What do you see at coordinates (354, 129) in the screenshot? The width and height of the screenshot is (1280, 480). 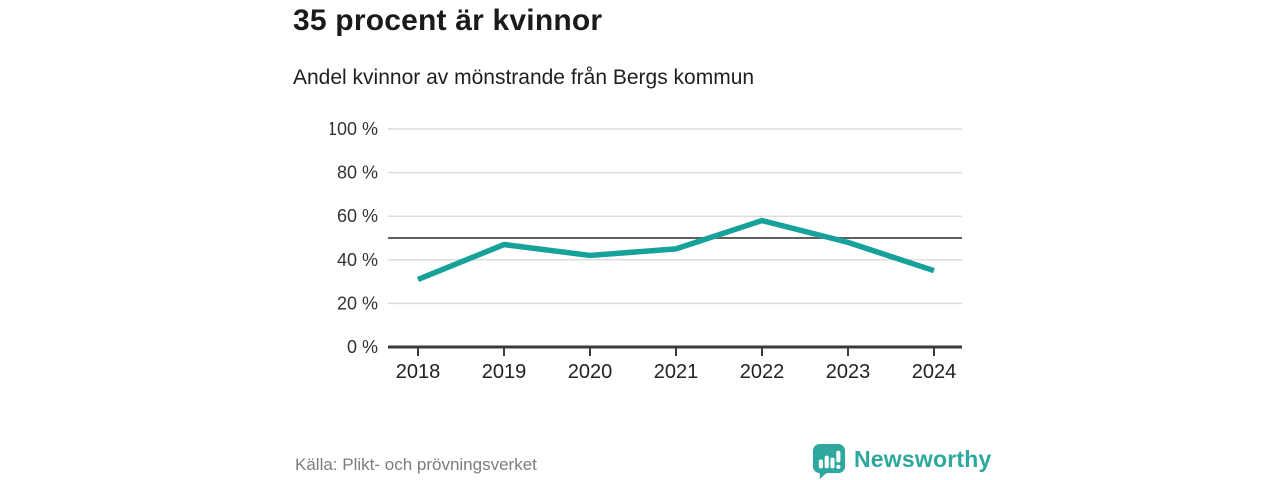 I see `y-axis-tick-label: 100 %` at bounding box center [354, 129].